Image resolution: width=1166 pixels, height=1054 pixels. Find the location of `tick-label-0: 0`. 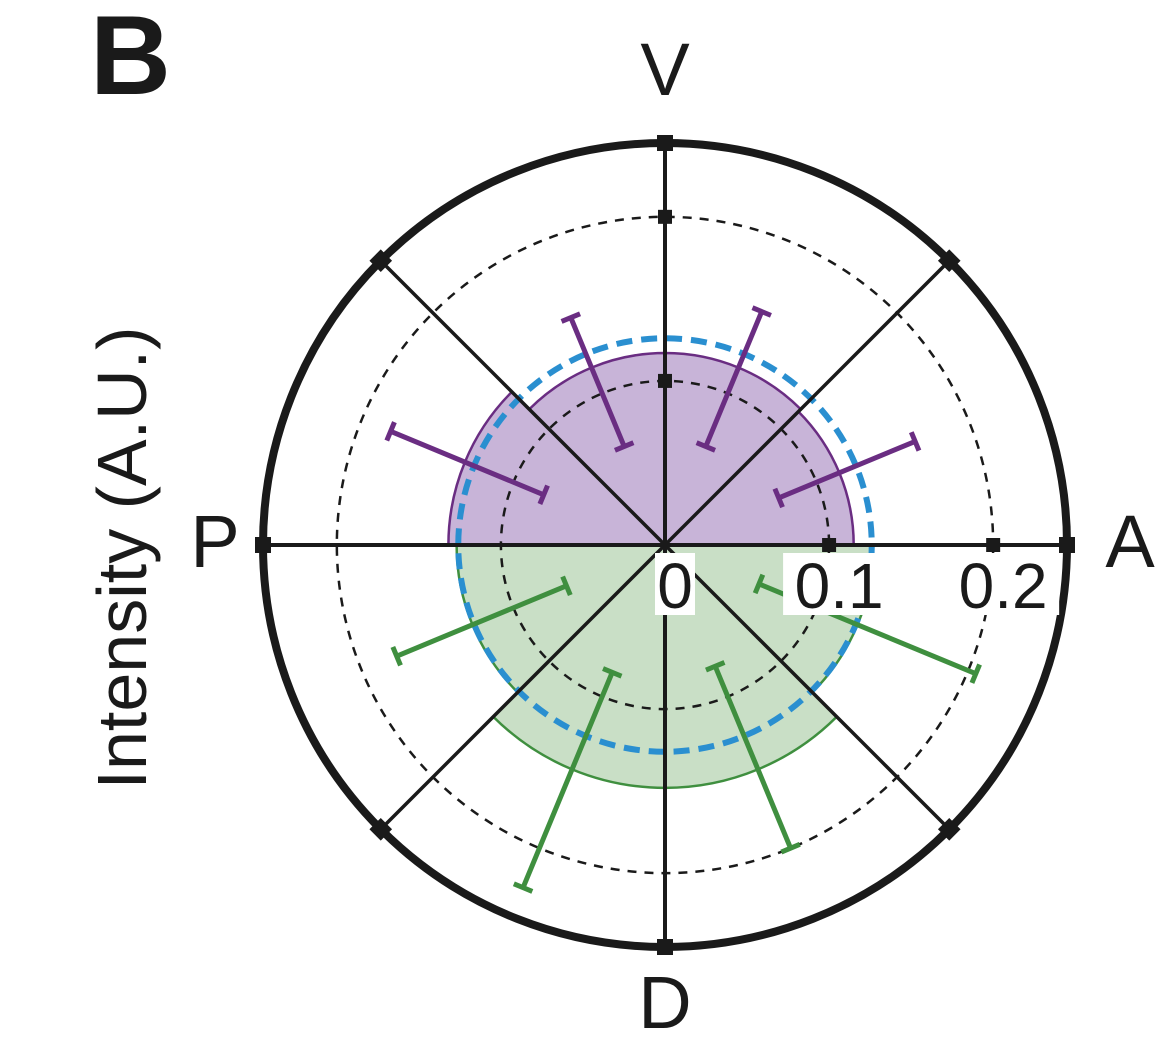

tick-label-0: 0 is located at coordinates (675, 586).